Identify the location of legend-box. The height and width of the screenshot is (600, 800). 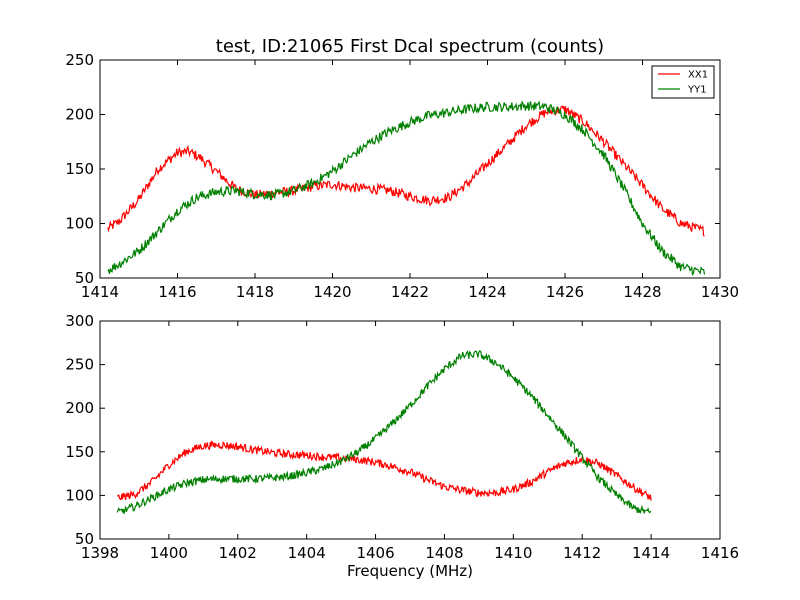
(683, 82).